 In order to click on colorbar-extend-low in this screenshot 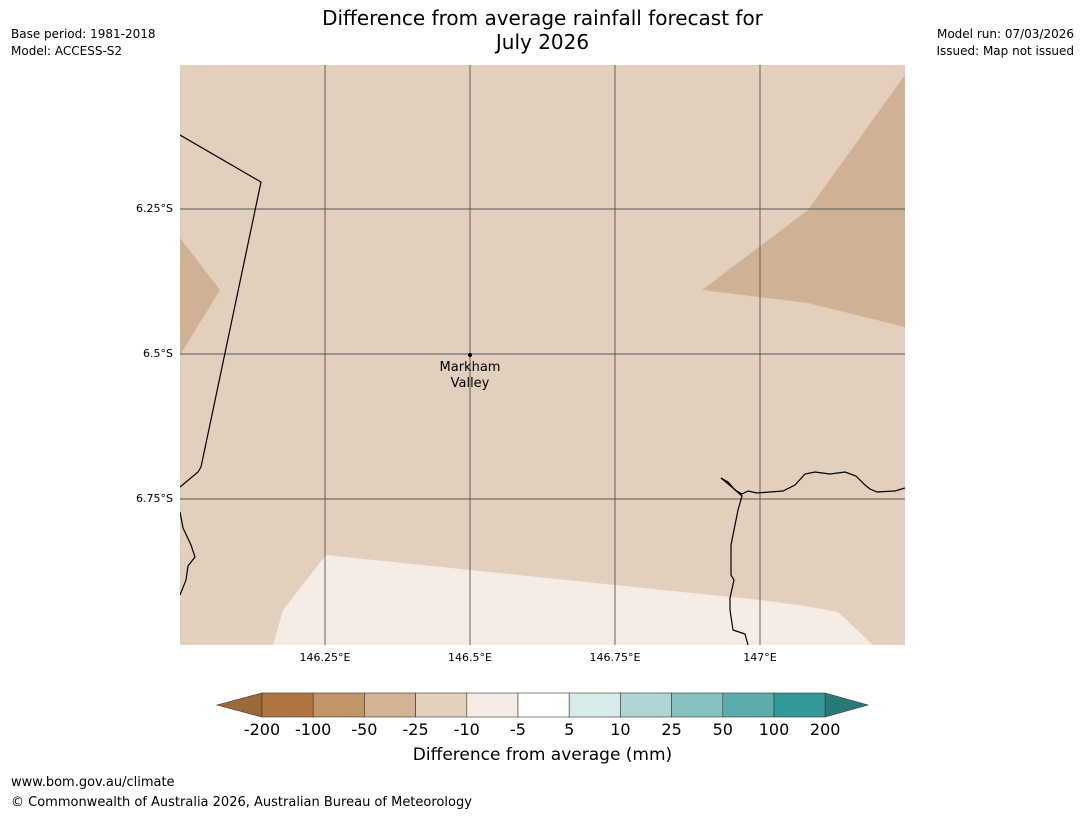, I will do `click(239, 705)`.